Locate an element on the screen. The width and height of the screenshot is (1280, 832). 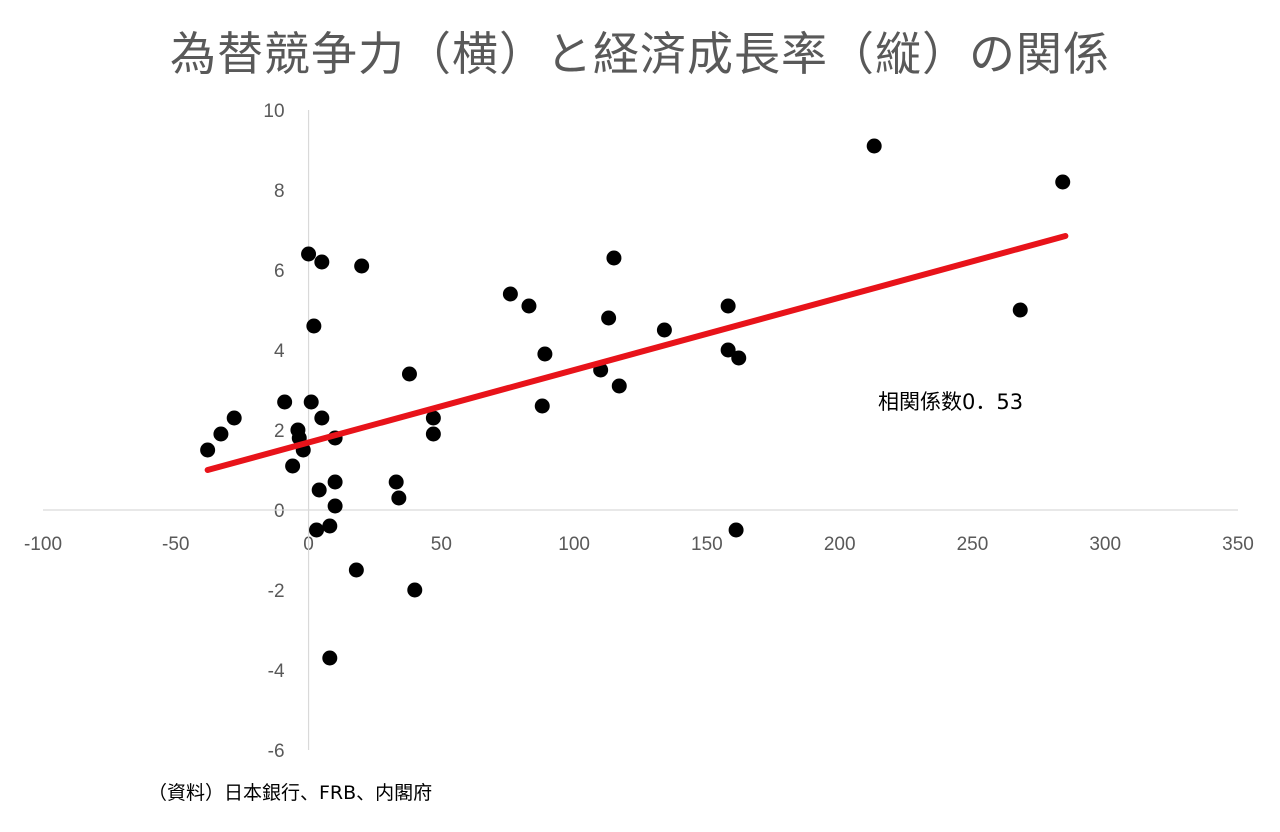
y-tick-label: 2 is located at coordinates (279, 431).